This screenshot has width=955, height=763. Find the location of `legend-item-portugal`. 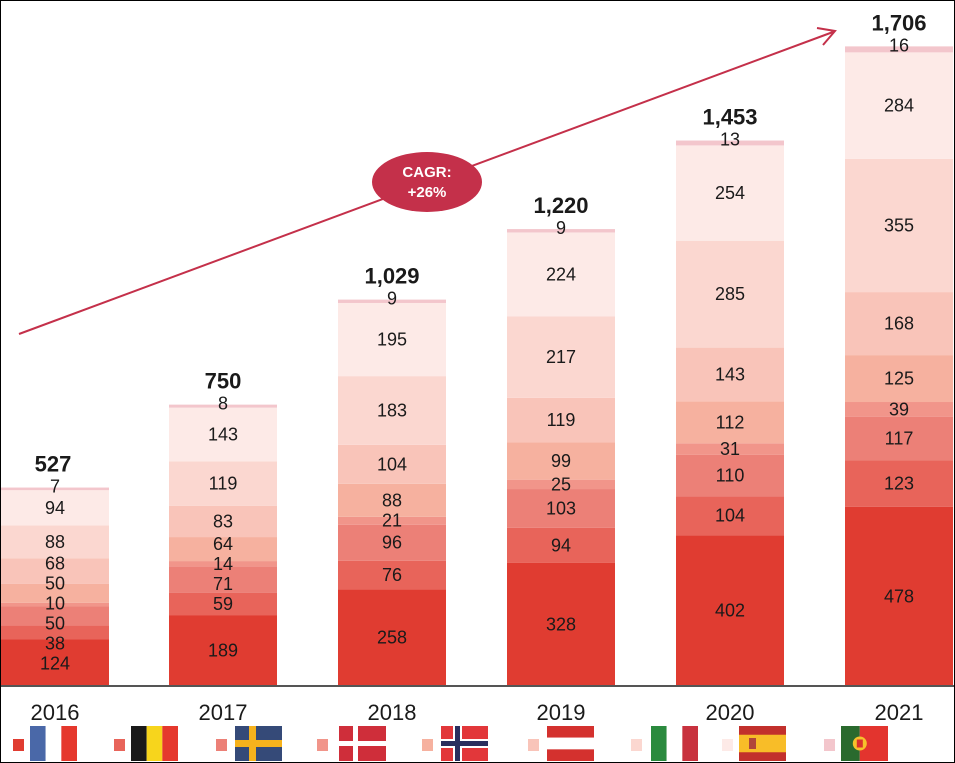

legend-item-portugal is located at coordinates (856, 743).